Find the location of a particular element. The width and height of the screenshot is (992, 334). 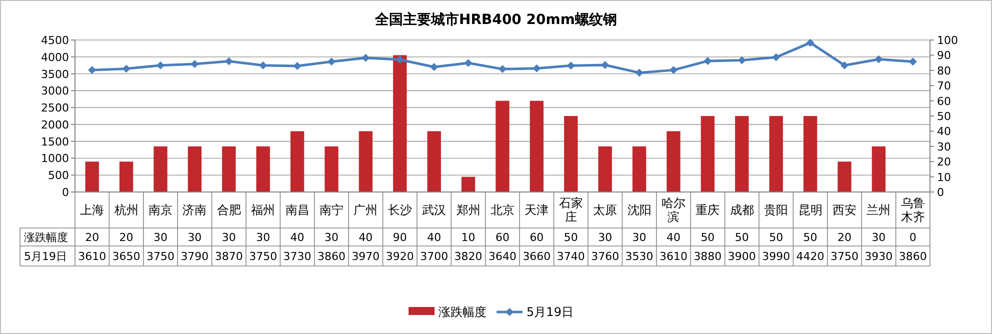

data-label: 3700 is located at coordinates (434, 256).